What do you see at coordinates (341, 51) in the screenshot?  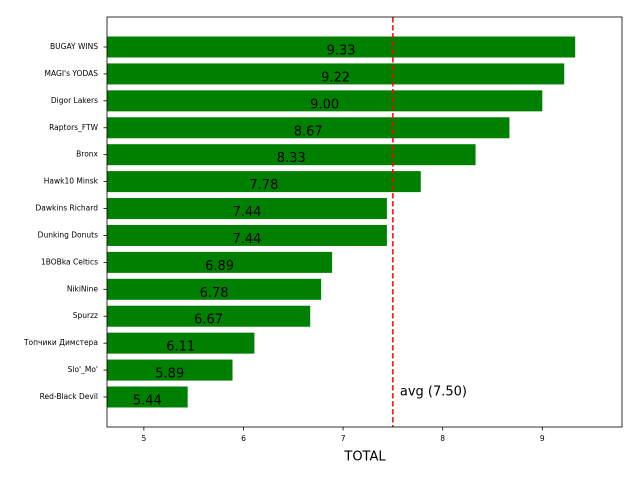 I see `data-label: 9.33` at bounding box center [341, 51].